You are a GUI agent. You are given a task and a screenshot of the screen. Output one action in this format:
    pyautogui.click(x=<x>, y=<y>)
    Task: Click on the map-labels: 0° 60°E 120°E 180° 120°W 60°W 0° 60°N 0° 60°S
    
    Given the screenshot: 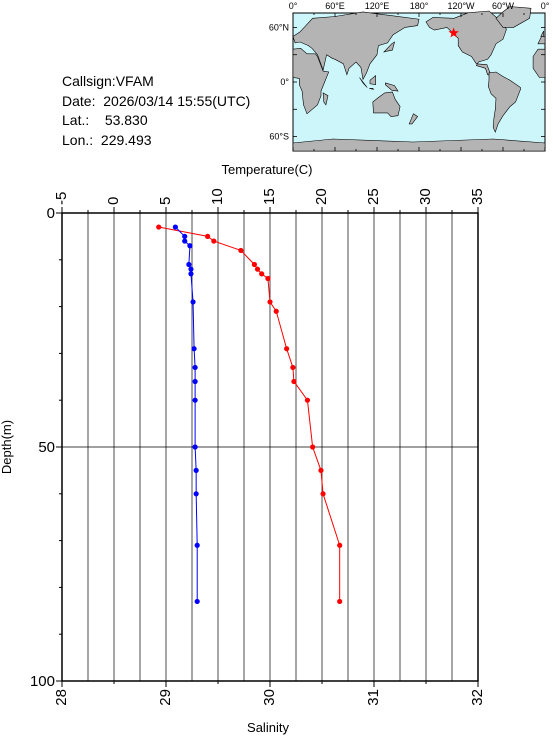 What is the action you would take?
    pyautogui.click(x=409, y=71)
    